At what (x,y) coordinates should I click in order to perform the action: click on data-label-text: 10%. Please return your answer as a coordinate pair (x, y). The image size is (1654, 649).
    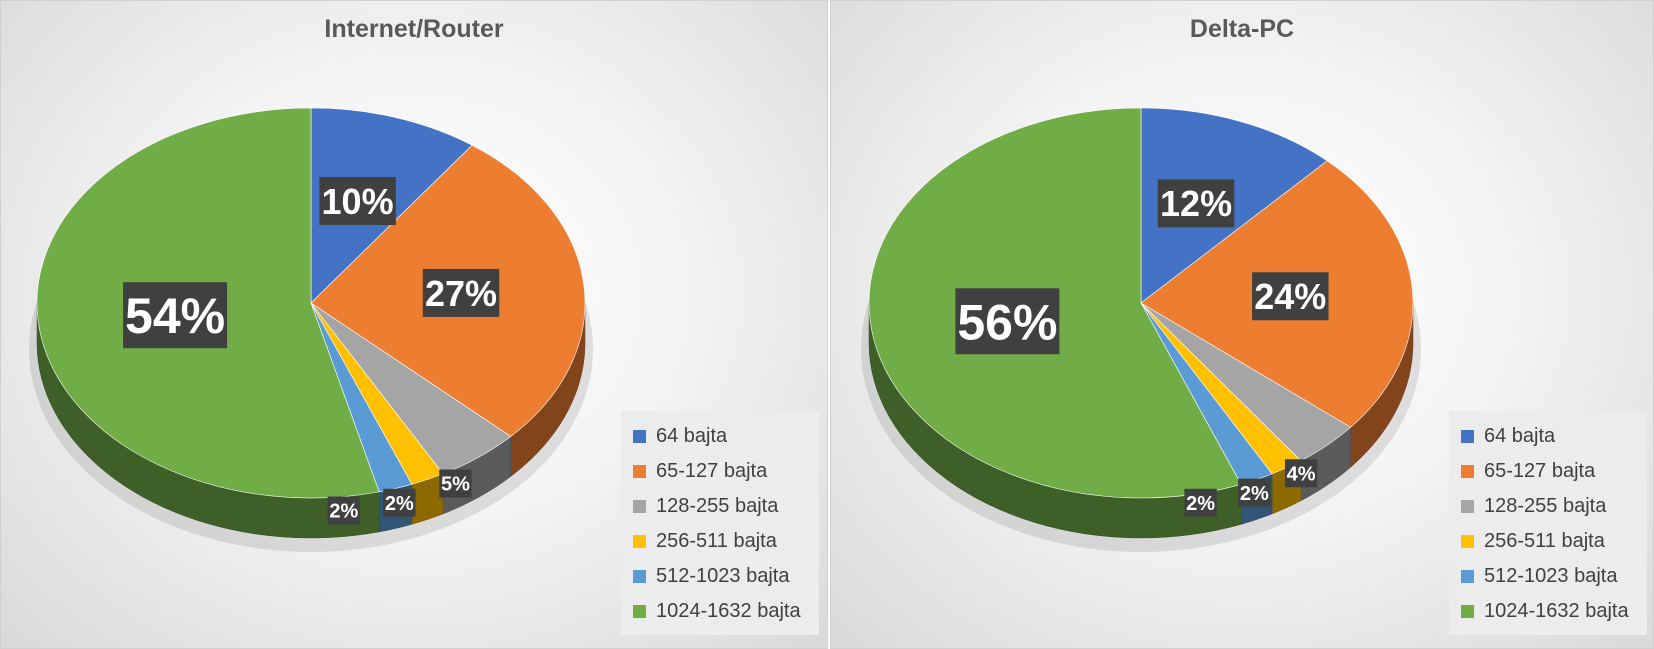
    Looking at the image, I should click on (358, 201).